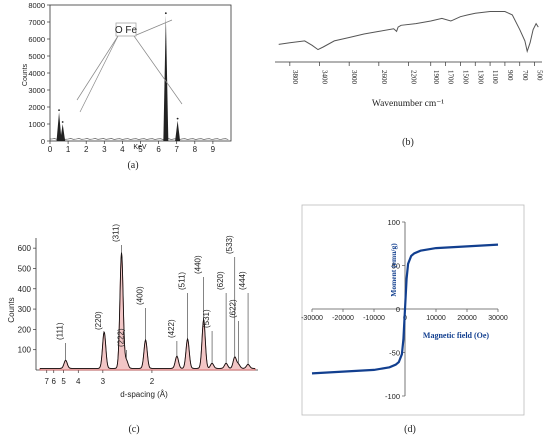 This screenshot has width=550, height=439. Describe the element at coordinates (50, 149) in the screenshot. I see `eds-x-tick-label: 0` at that location.